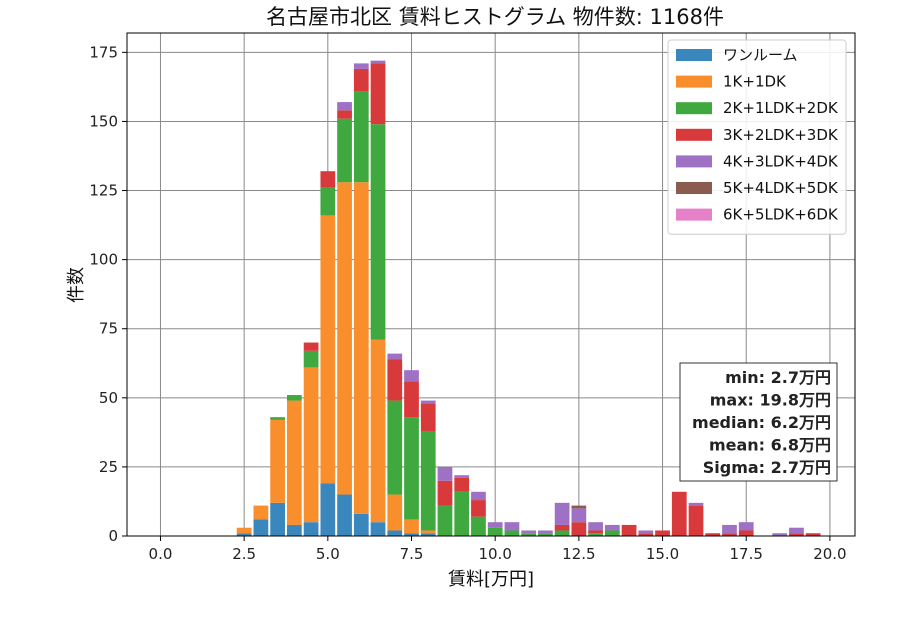 Image resolution: width=900 pixels, height=630 pixels. I want to click on stats-line: min: 2.7万円, so click(778, 377).